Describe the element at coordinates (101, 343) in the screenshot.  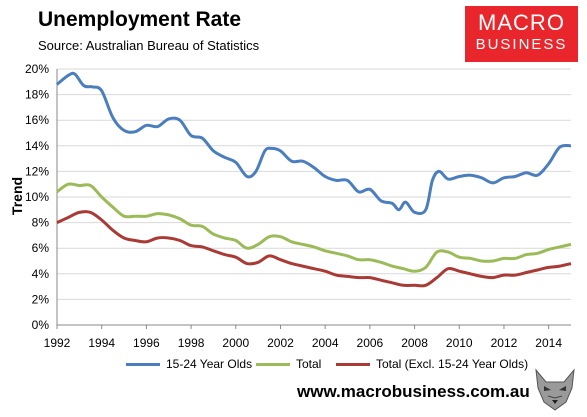
I see `x-tick-label: 1994` at that location.